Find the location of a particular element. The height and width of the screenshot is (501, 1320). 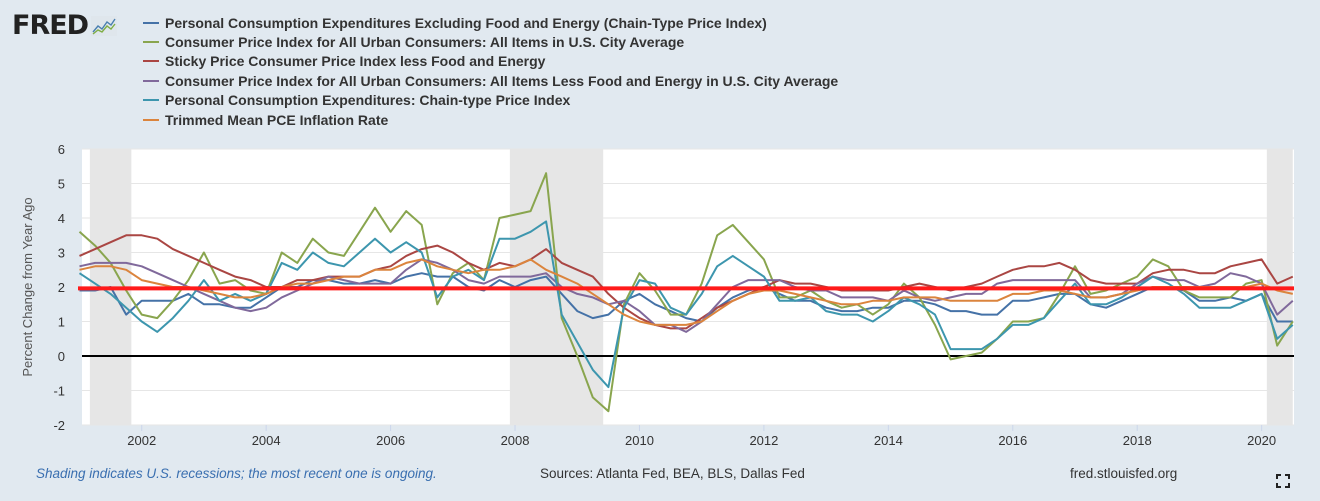

y-tick-label: 1 is located at coordinates (61, 322).